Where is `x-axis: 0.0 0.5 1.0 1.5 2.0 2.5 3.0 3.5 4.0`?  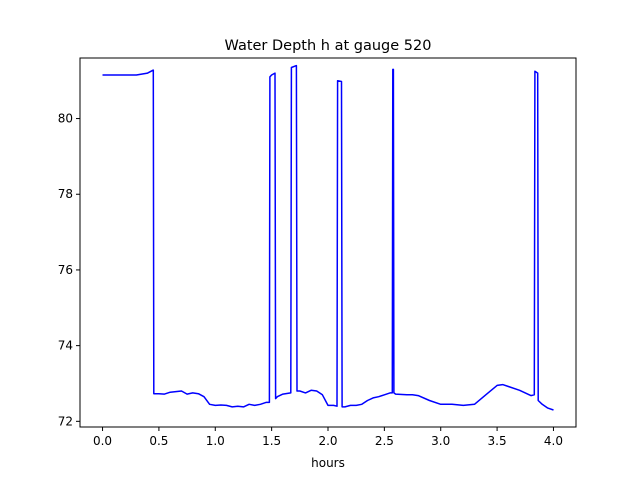 x-axis: 0.0 0.5 1.0 1.5 2.0 2.5 3.0 3.5 4.0 is located at coordinates (328, 437).